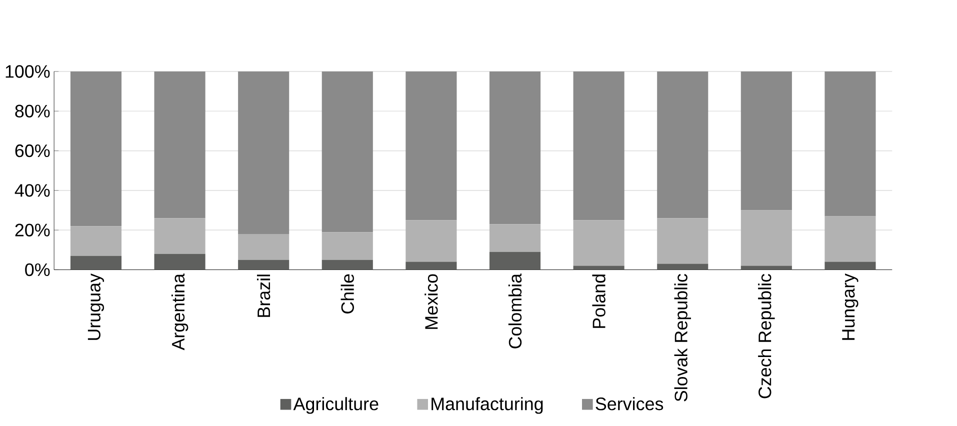  I want to click on x-tick-label: Czech Republic, so click(766, 336).